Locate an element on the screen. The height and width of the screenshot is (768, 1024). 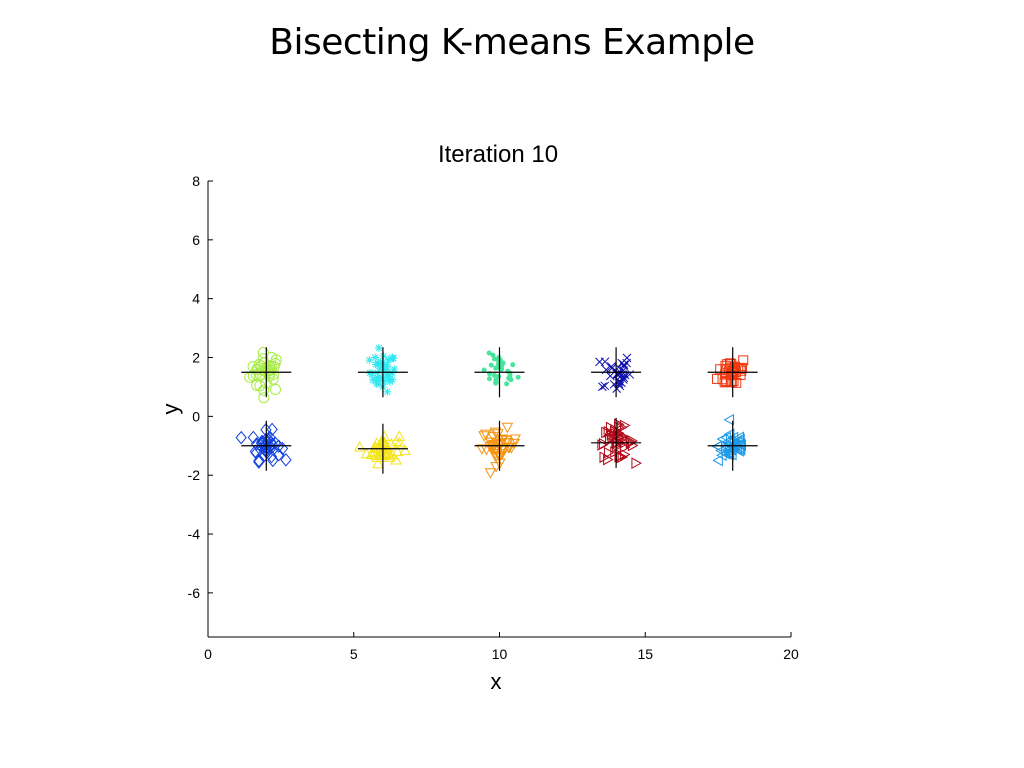
y-tick-label: -6 is located at coordinates (194, 593).